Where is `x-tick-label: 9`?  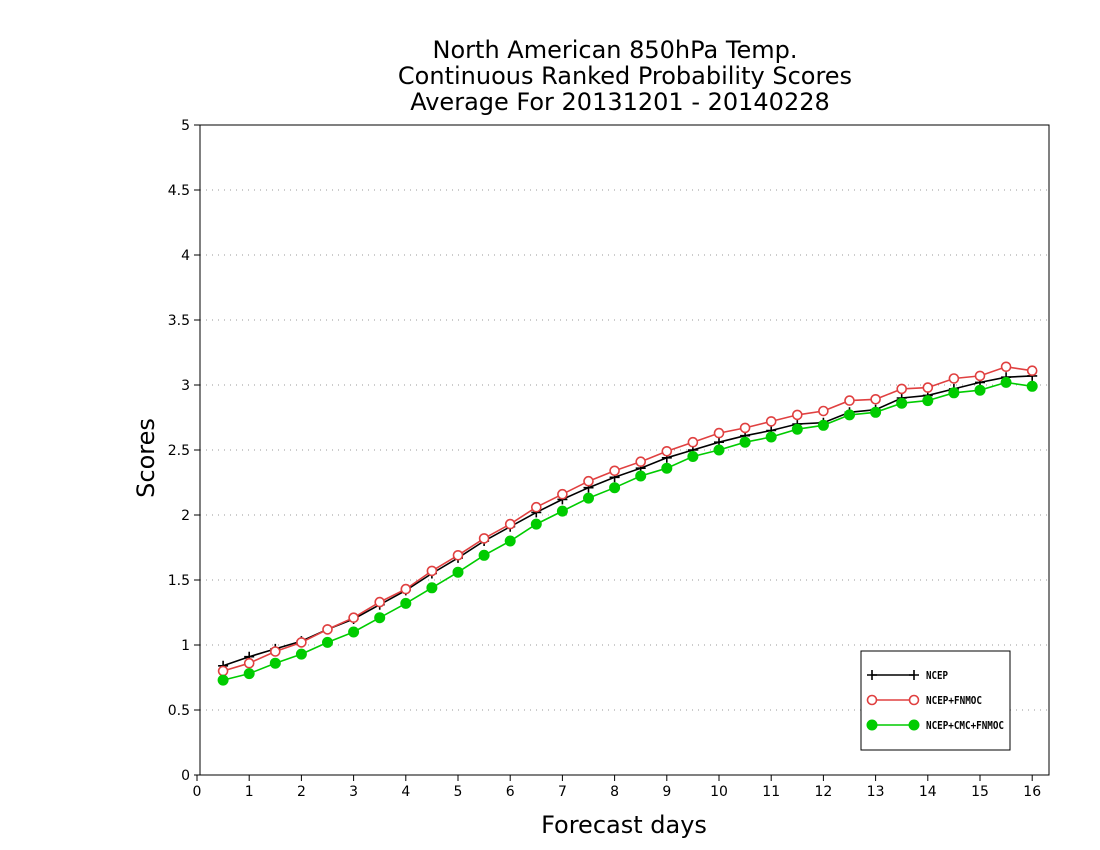
x-tick-label: 9 is located at coordinates (666, 792).